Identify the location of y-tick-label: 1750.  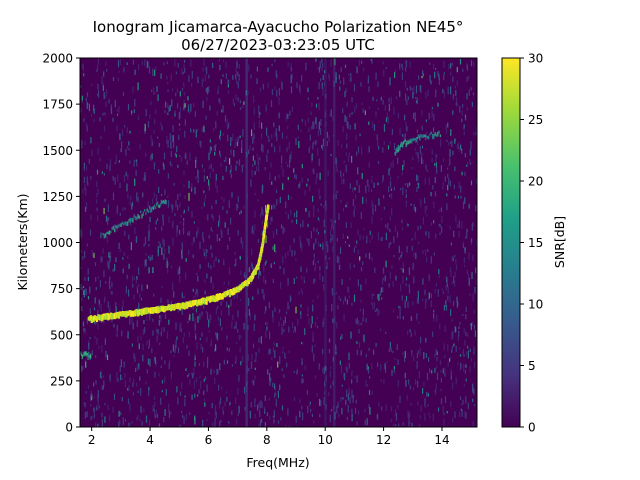
(57, 105).